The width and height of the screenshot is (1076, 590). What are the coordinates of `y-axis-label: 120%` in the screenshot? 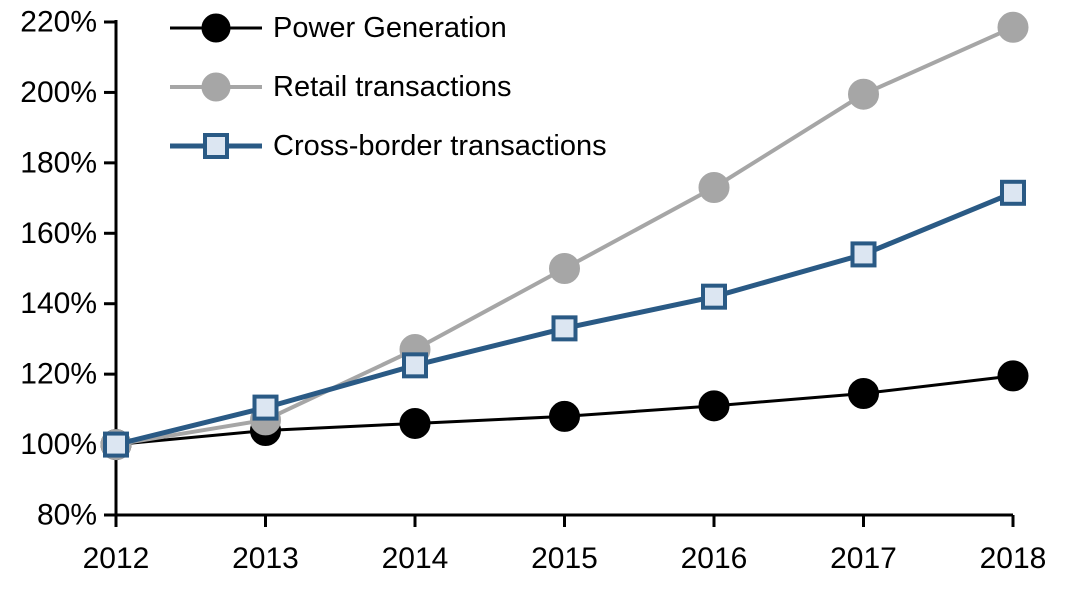 It's located at (58, 374).